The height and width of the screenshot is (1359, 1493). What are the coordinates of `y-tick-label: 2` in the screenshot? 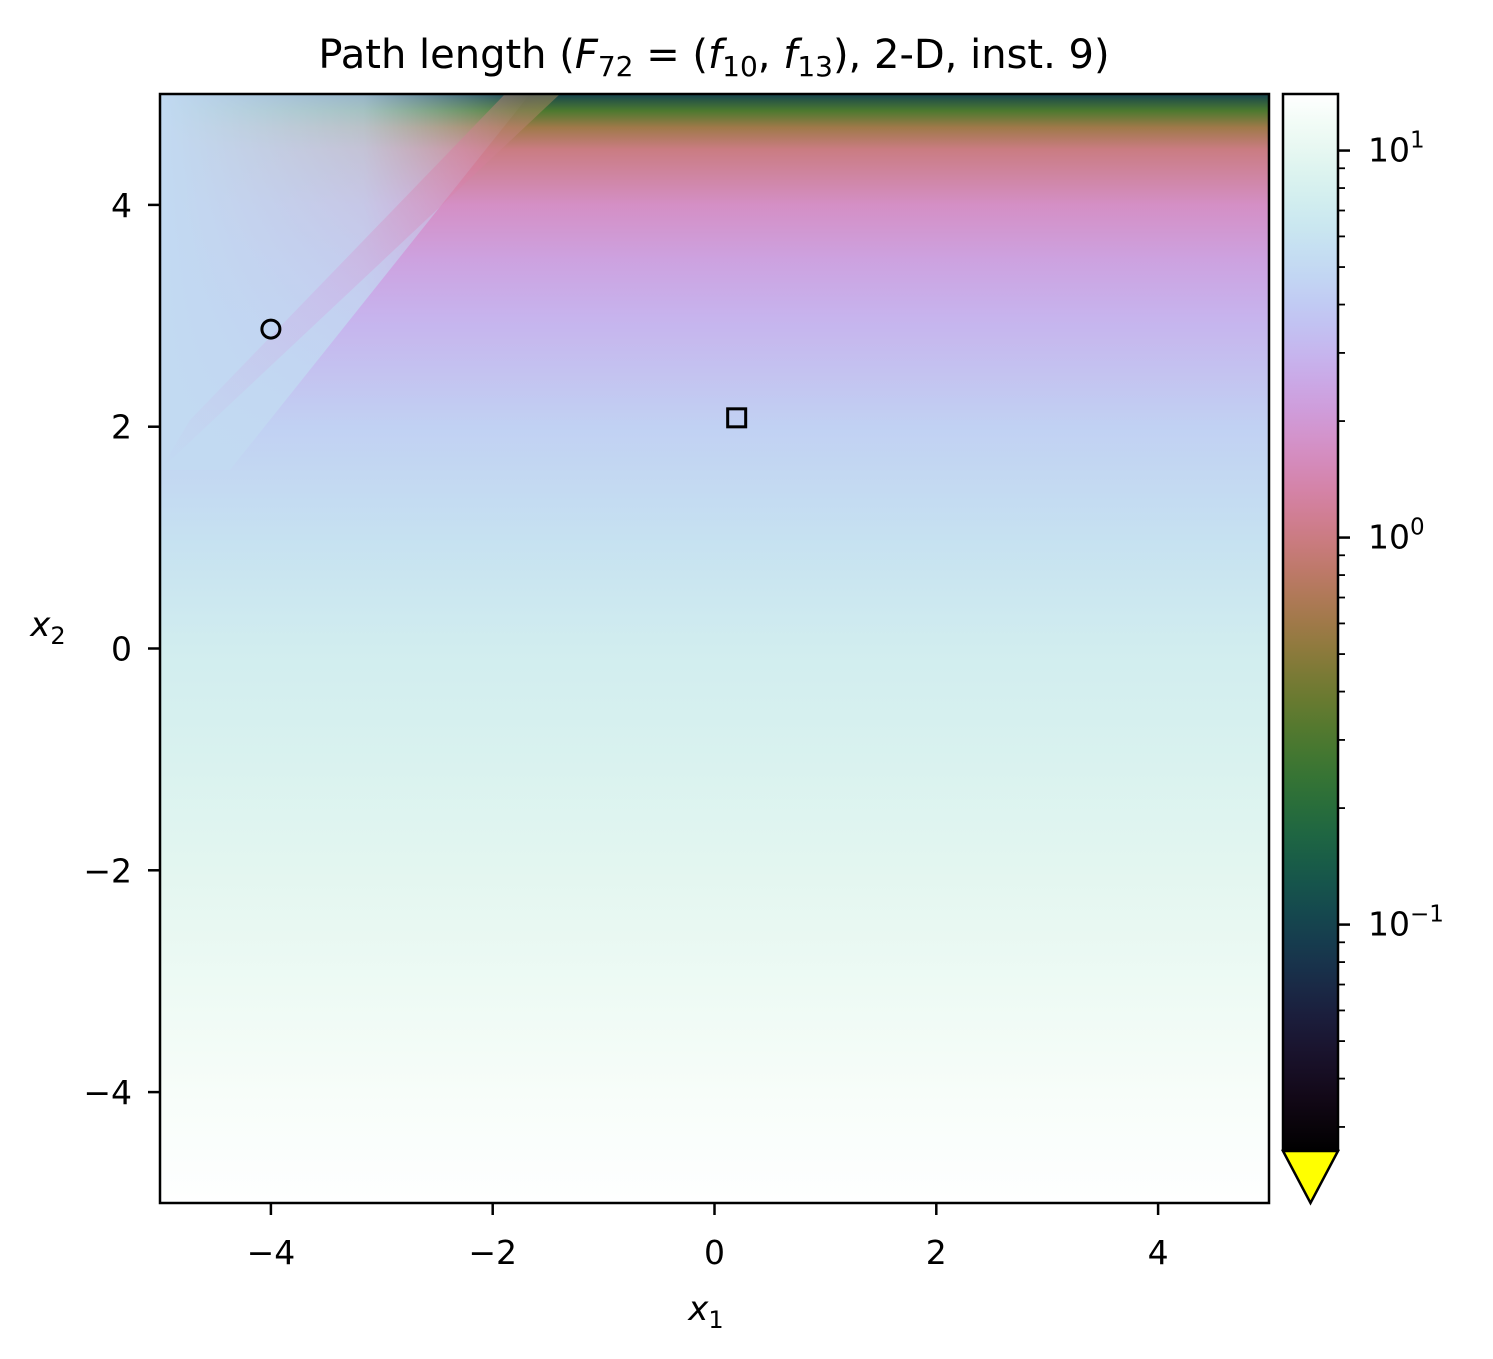 It's located at (121, 427).